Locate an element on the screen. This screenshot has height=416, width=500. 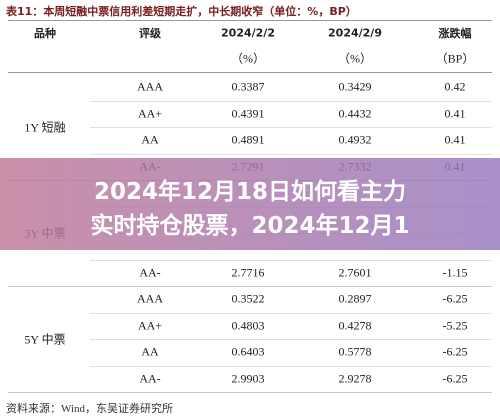
cell: 2.9903 is located at coordinates (248, 378).